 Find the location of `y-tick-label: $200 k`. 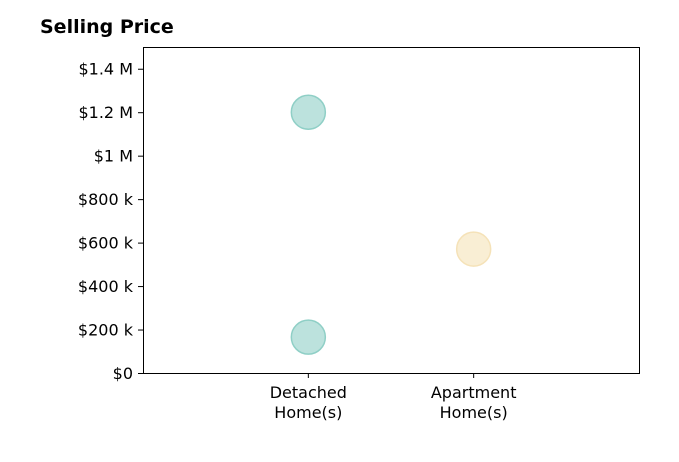

y-tick-label: $200 k is located at coordinates (106, 330).